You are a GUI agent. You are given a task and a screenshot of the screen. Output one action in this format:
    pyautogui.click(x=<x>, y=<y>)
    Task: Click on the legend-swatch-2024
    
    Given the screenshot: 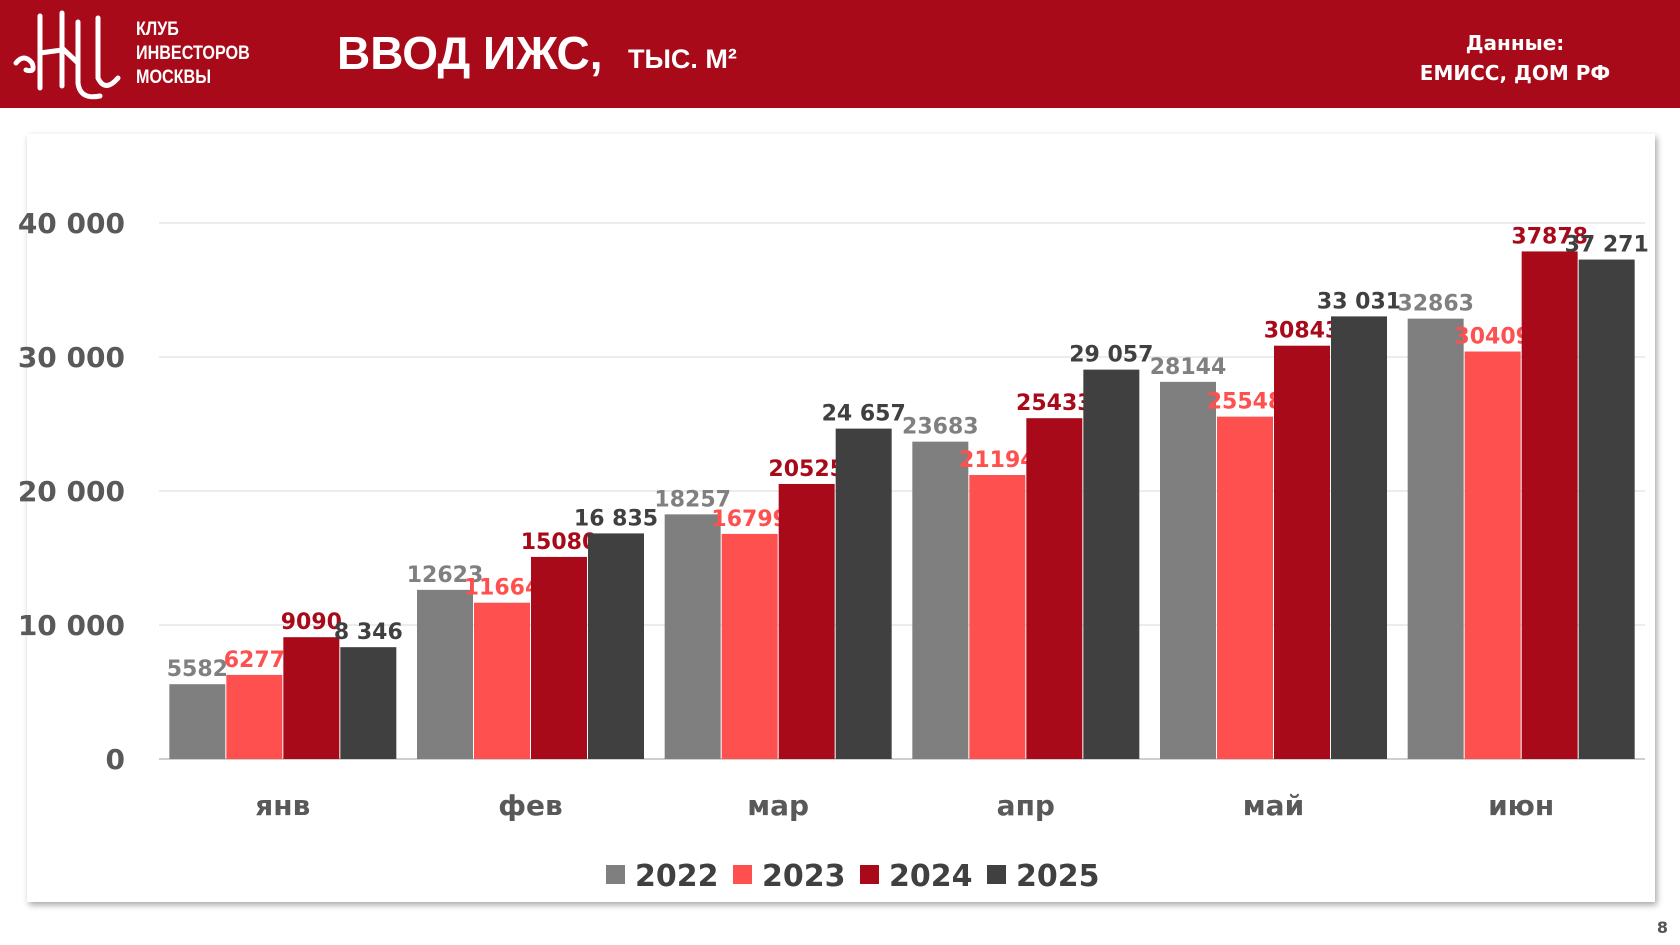 What is the action you would take?
    pyautogui.click(x=869, y=874)
    